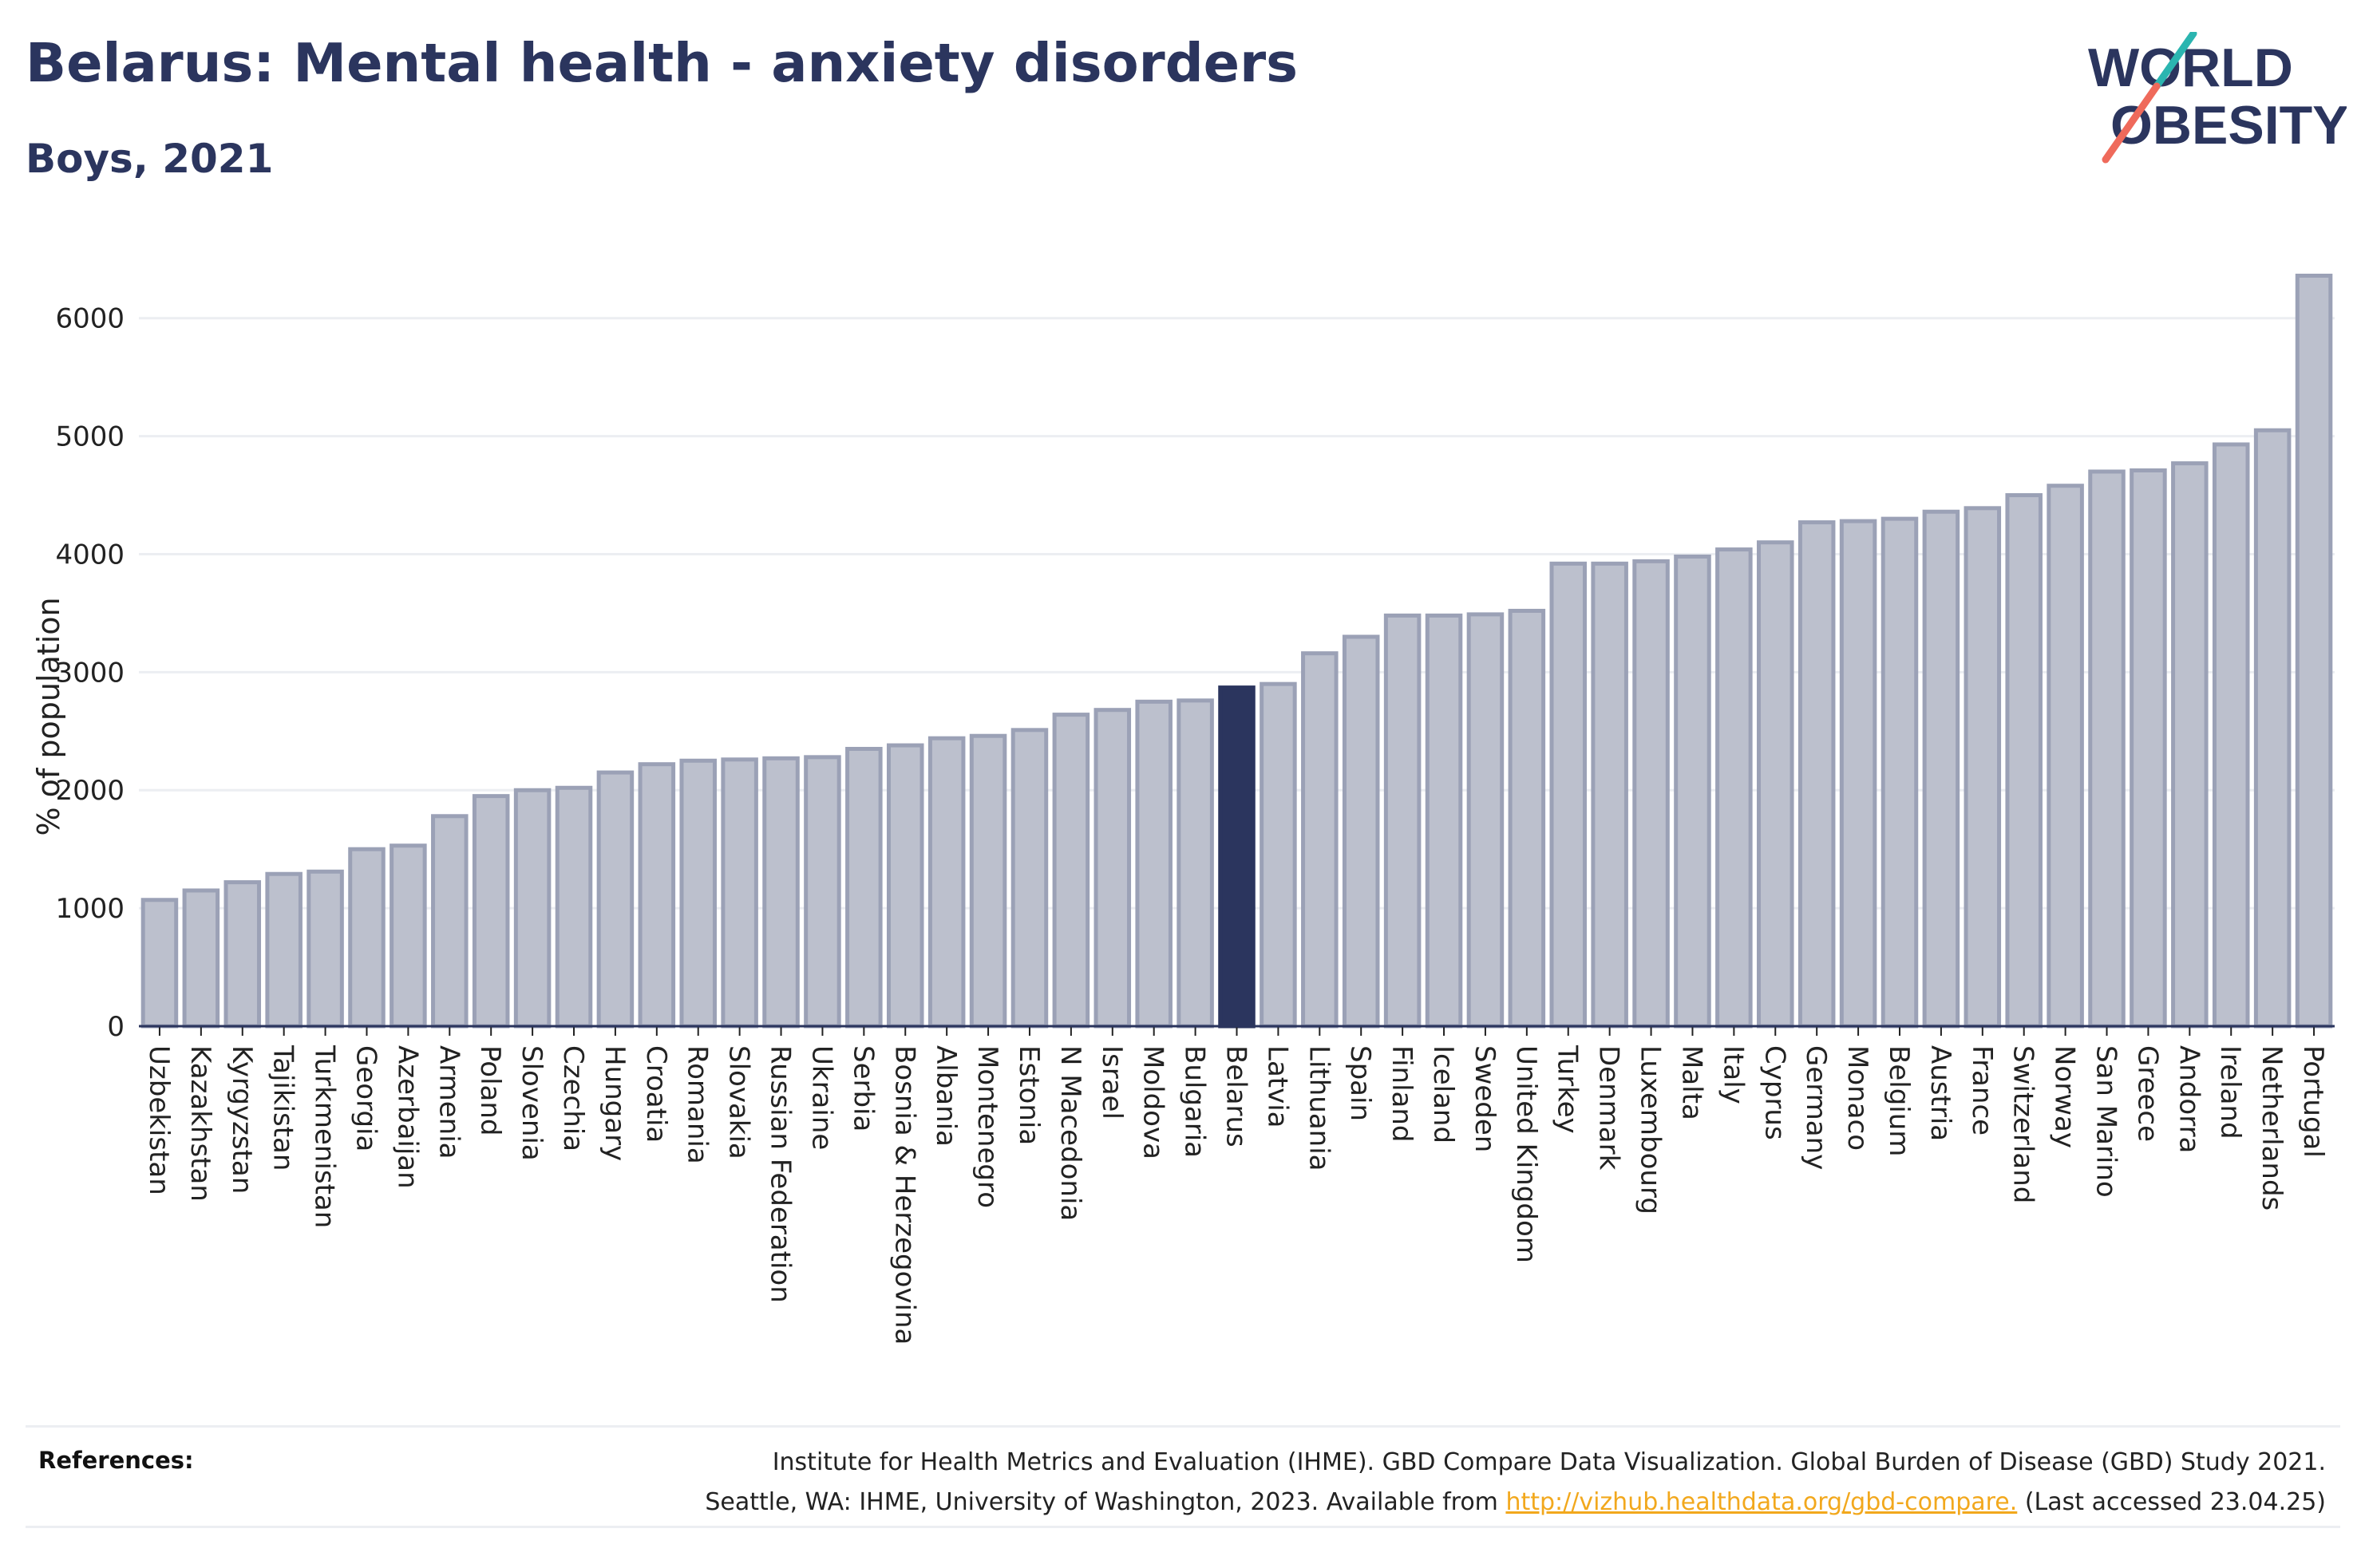 The width and height of the screenshot is (2361, 1568). What do you see at coordinates (1443, 1094) in the screenshot?
I see `x-tick-label: Iceland` at bounding box center [1443, 1094].